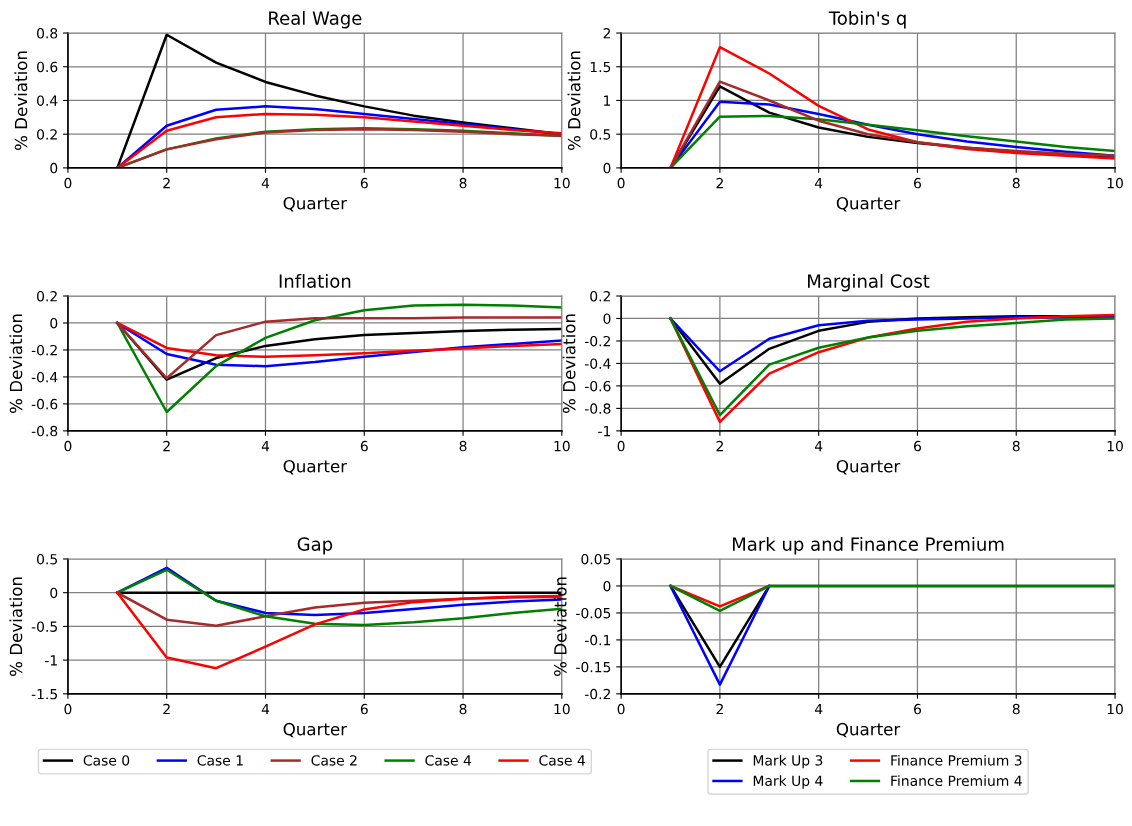 The image size is (1132, 826). Describe the element at coordinates (596, 559) in the screenshot. I see `y-tick-label: 0.05` at that location.